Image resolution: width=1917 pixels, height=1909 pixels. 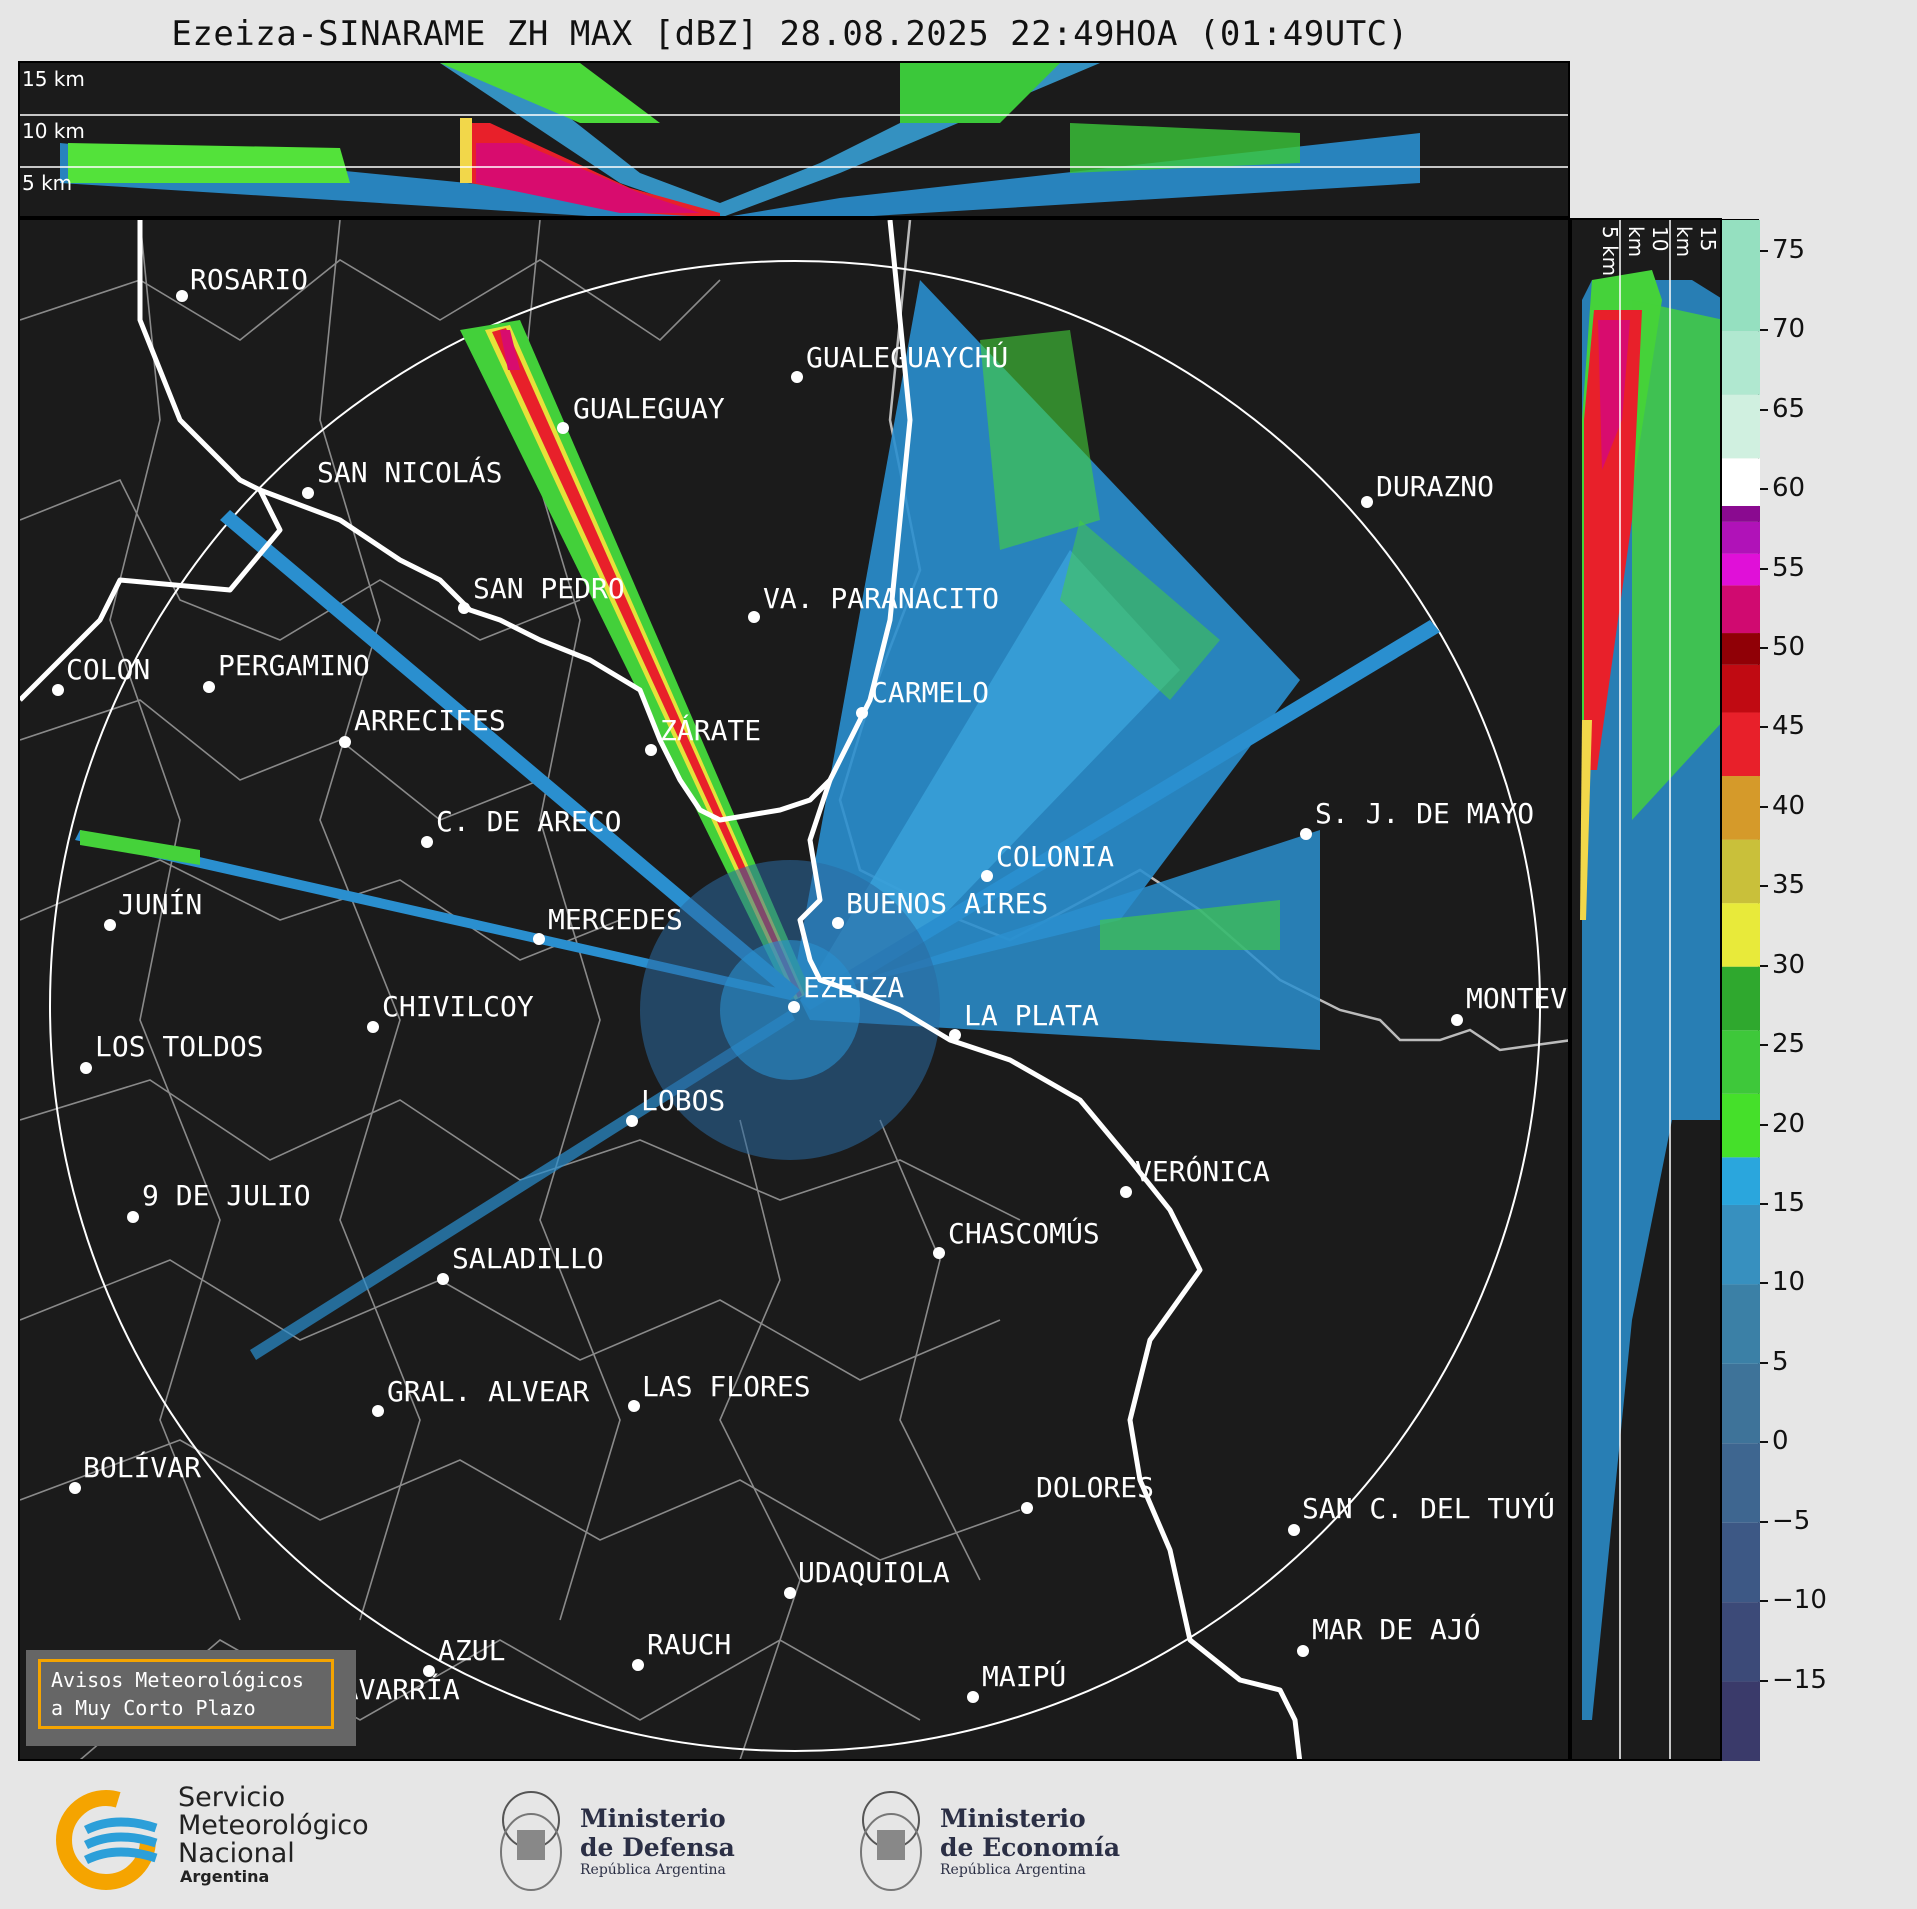 What do you see at coordinates (153, 1708) in the screenshot?
I see `warning-line-2: a Muy Corto Plazo` at bounding box center [153, 1708].